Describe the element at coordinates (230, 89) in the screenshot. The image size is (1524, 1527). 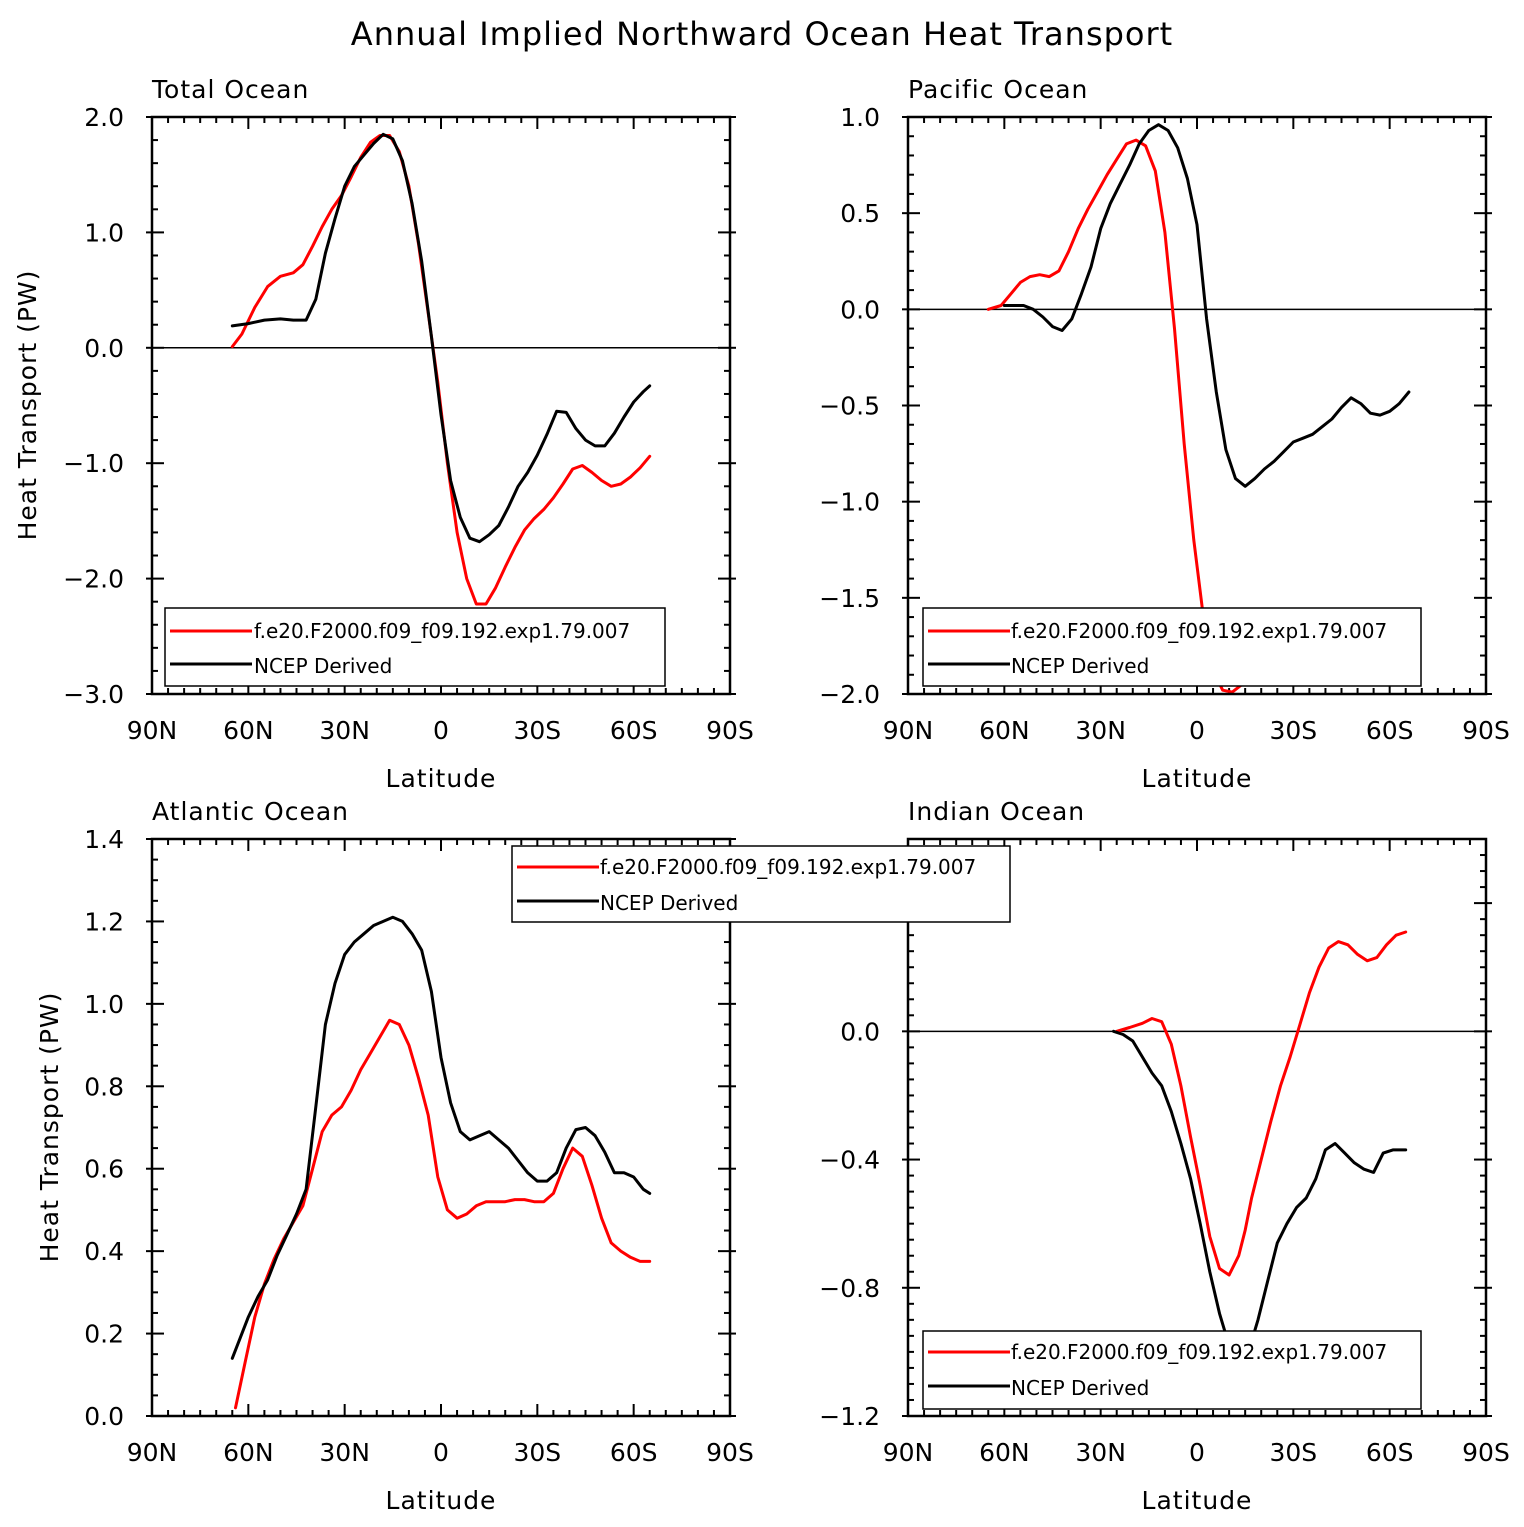
I see `panel-title: Total Ocean` at that location.